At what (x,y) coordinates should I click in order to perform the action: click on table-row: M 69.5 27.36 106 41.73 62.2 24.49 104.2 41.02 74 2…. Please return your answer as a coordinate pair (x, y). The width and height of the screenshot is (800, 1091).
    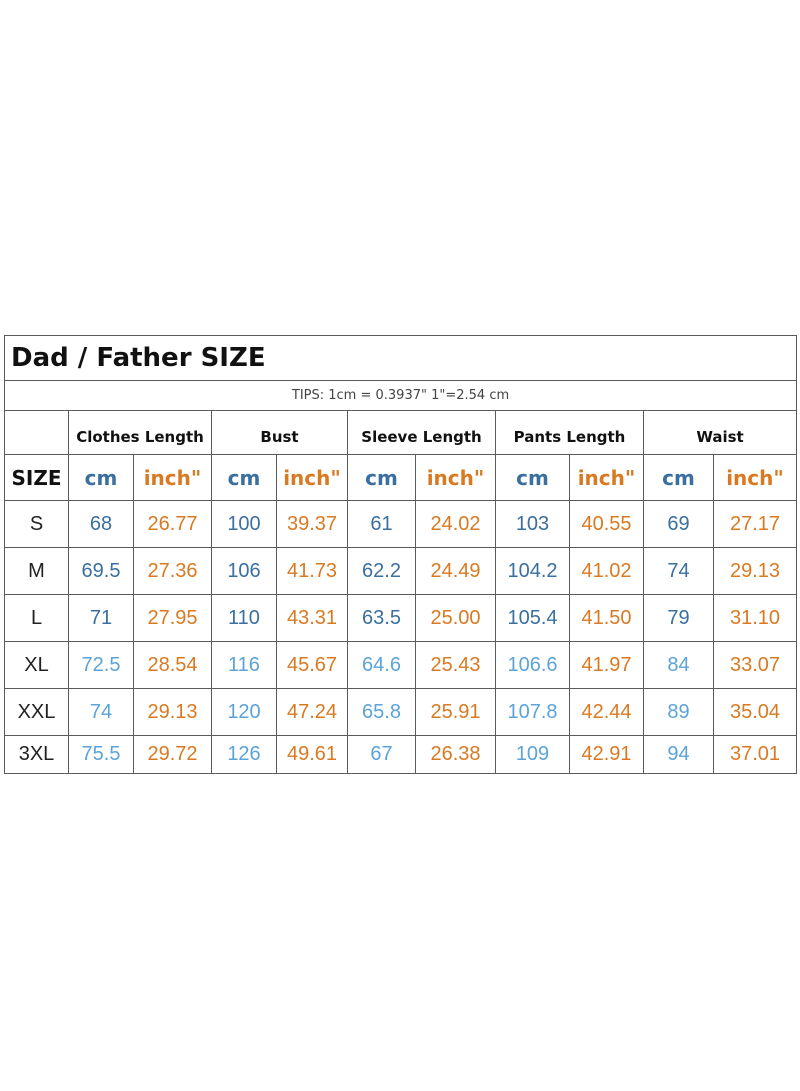
    Looking at the image, I should click on (400, 571).